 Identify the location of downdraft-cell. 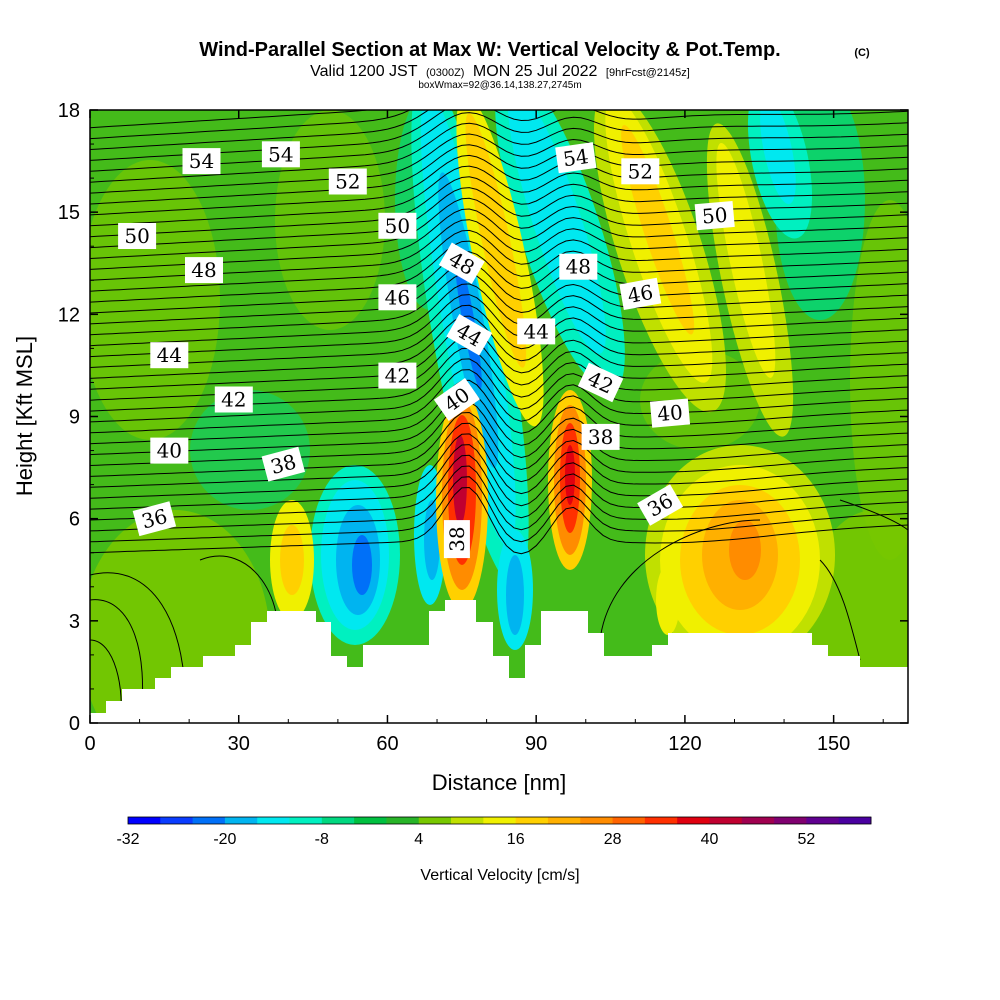
(362, 565).